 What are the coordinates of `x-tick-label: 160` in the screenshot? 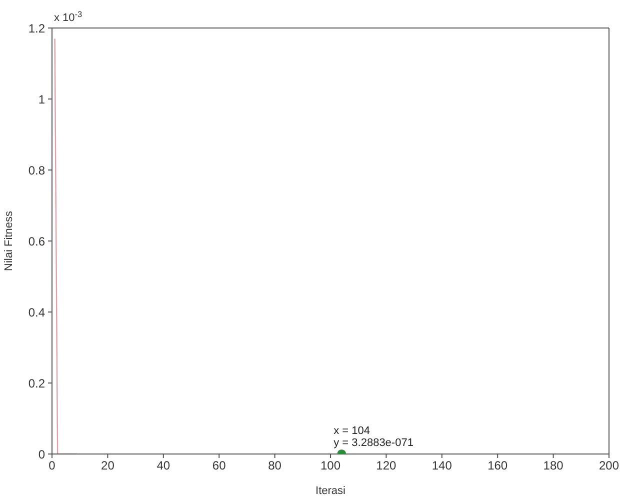 It's located at (498, 465).